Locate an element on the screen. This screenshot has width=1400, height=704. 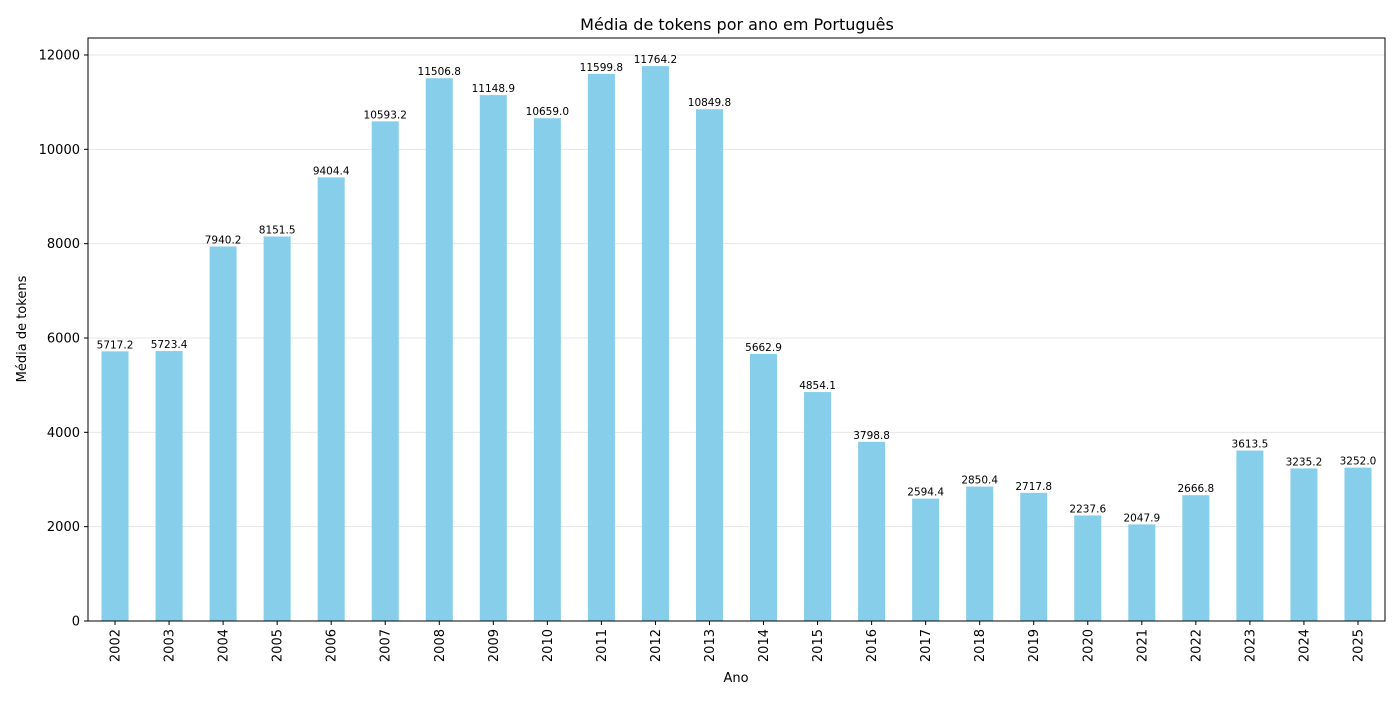
bar-2018 is located at coordinates (980, 553).